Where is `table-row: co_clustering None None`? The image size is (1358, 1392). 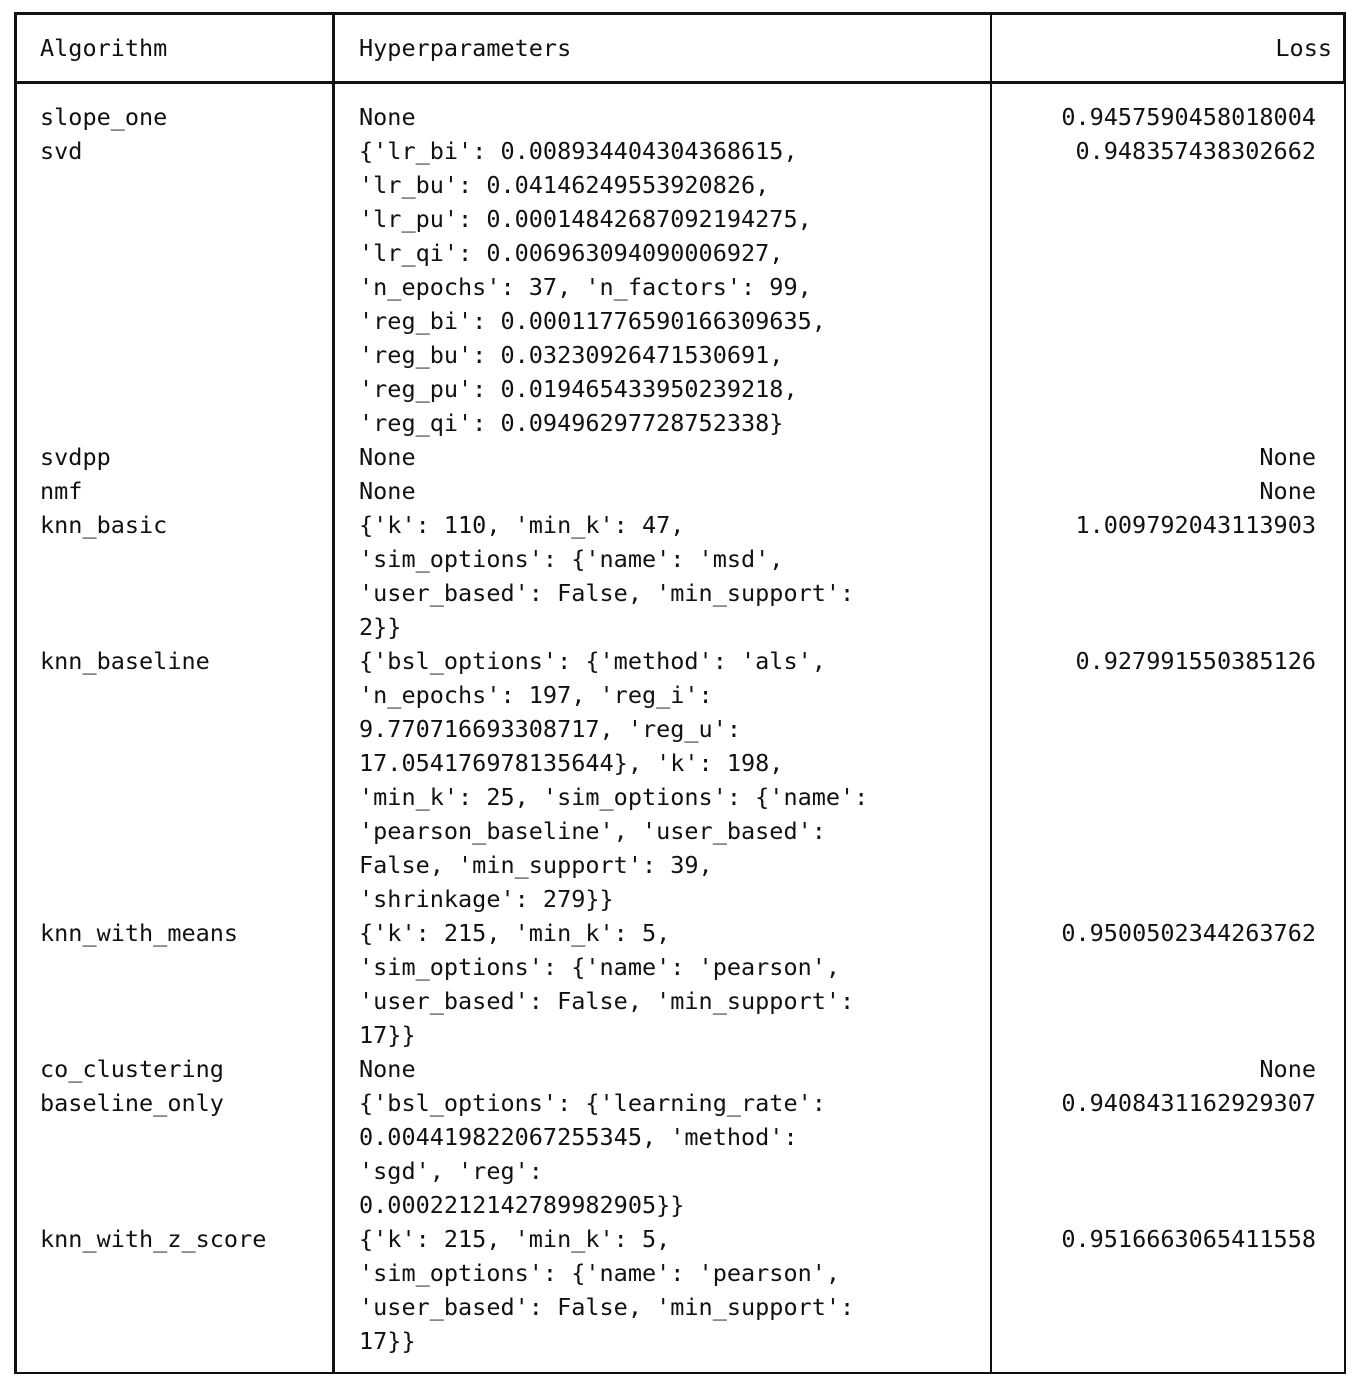 table-row: co_clustering None None is located at coordinates (680, 1069).